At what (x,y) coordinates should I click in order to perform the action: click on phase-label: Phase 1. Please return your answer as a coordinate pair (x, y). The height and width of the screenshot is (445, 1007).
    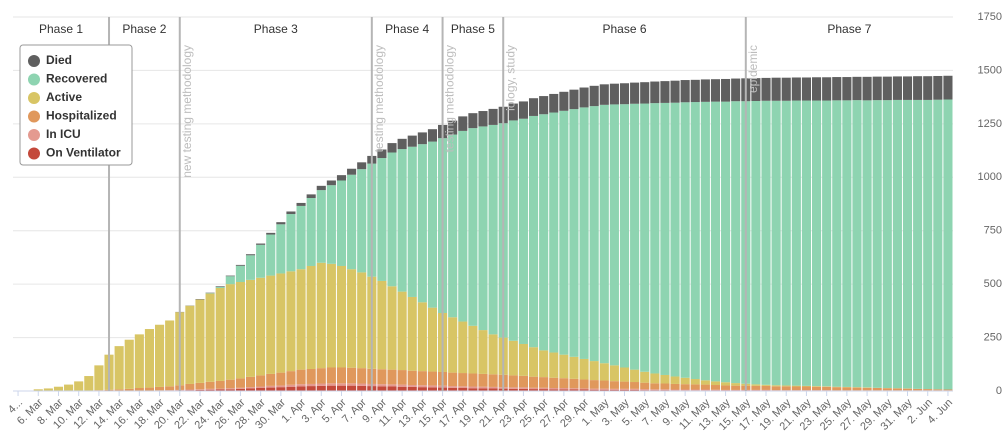
    Looking at the image, I should click on (61, 29).